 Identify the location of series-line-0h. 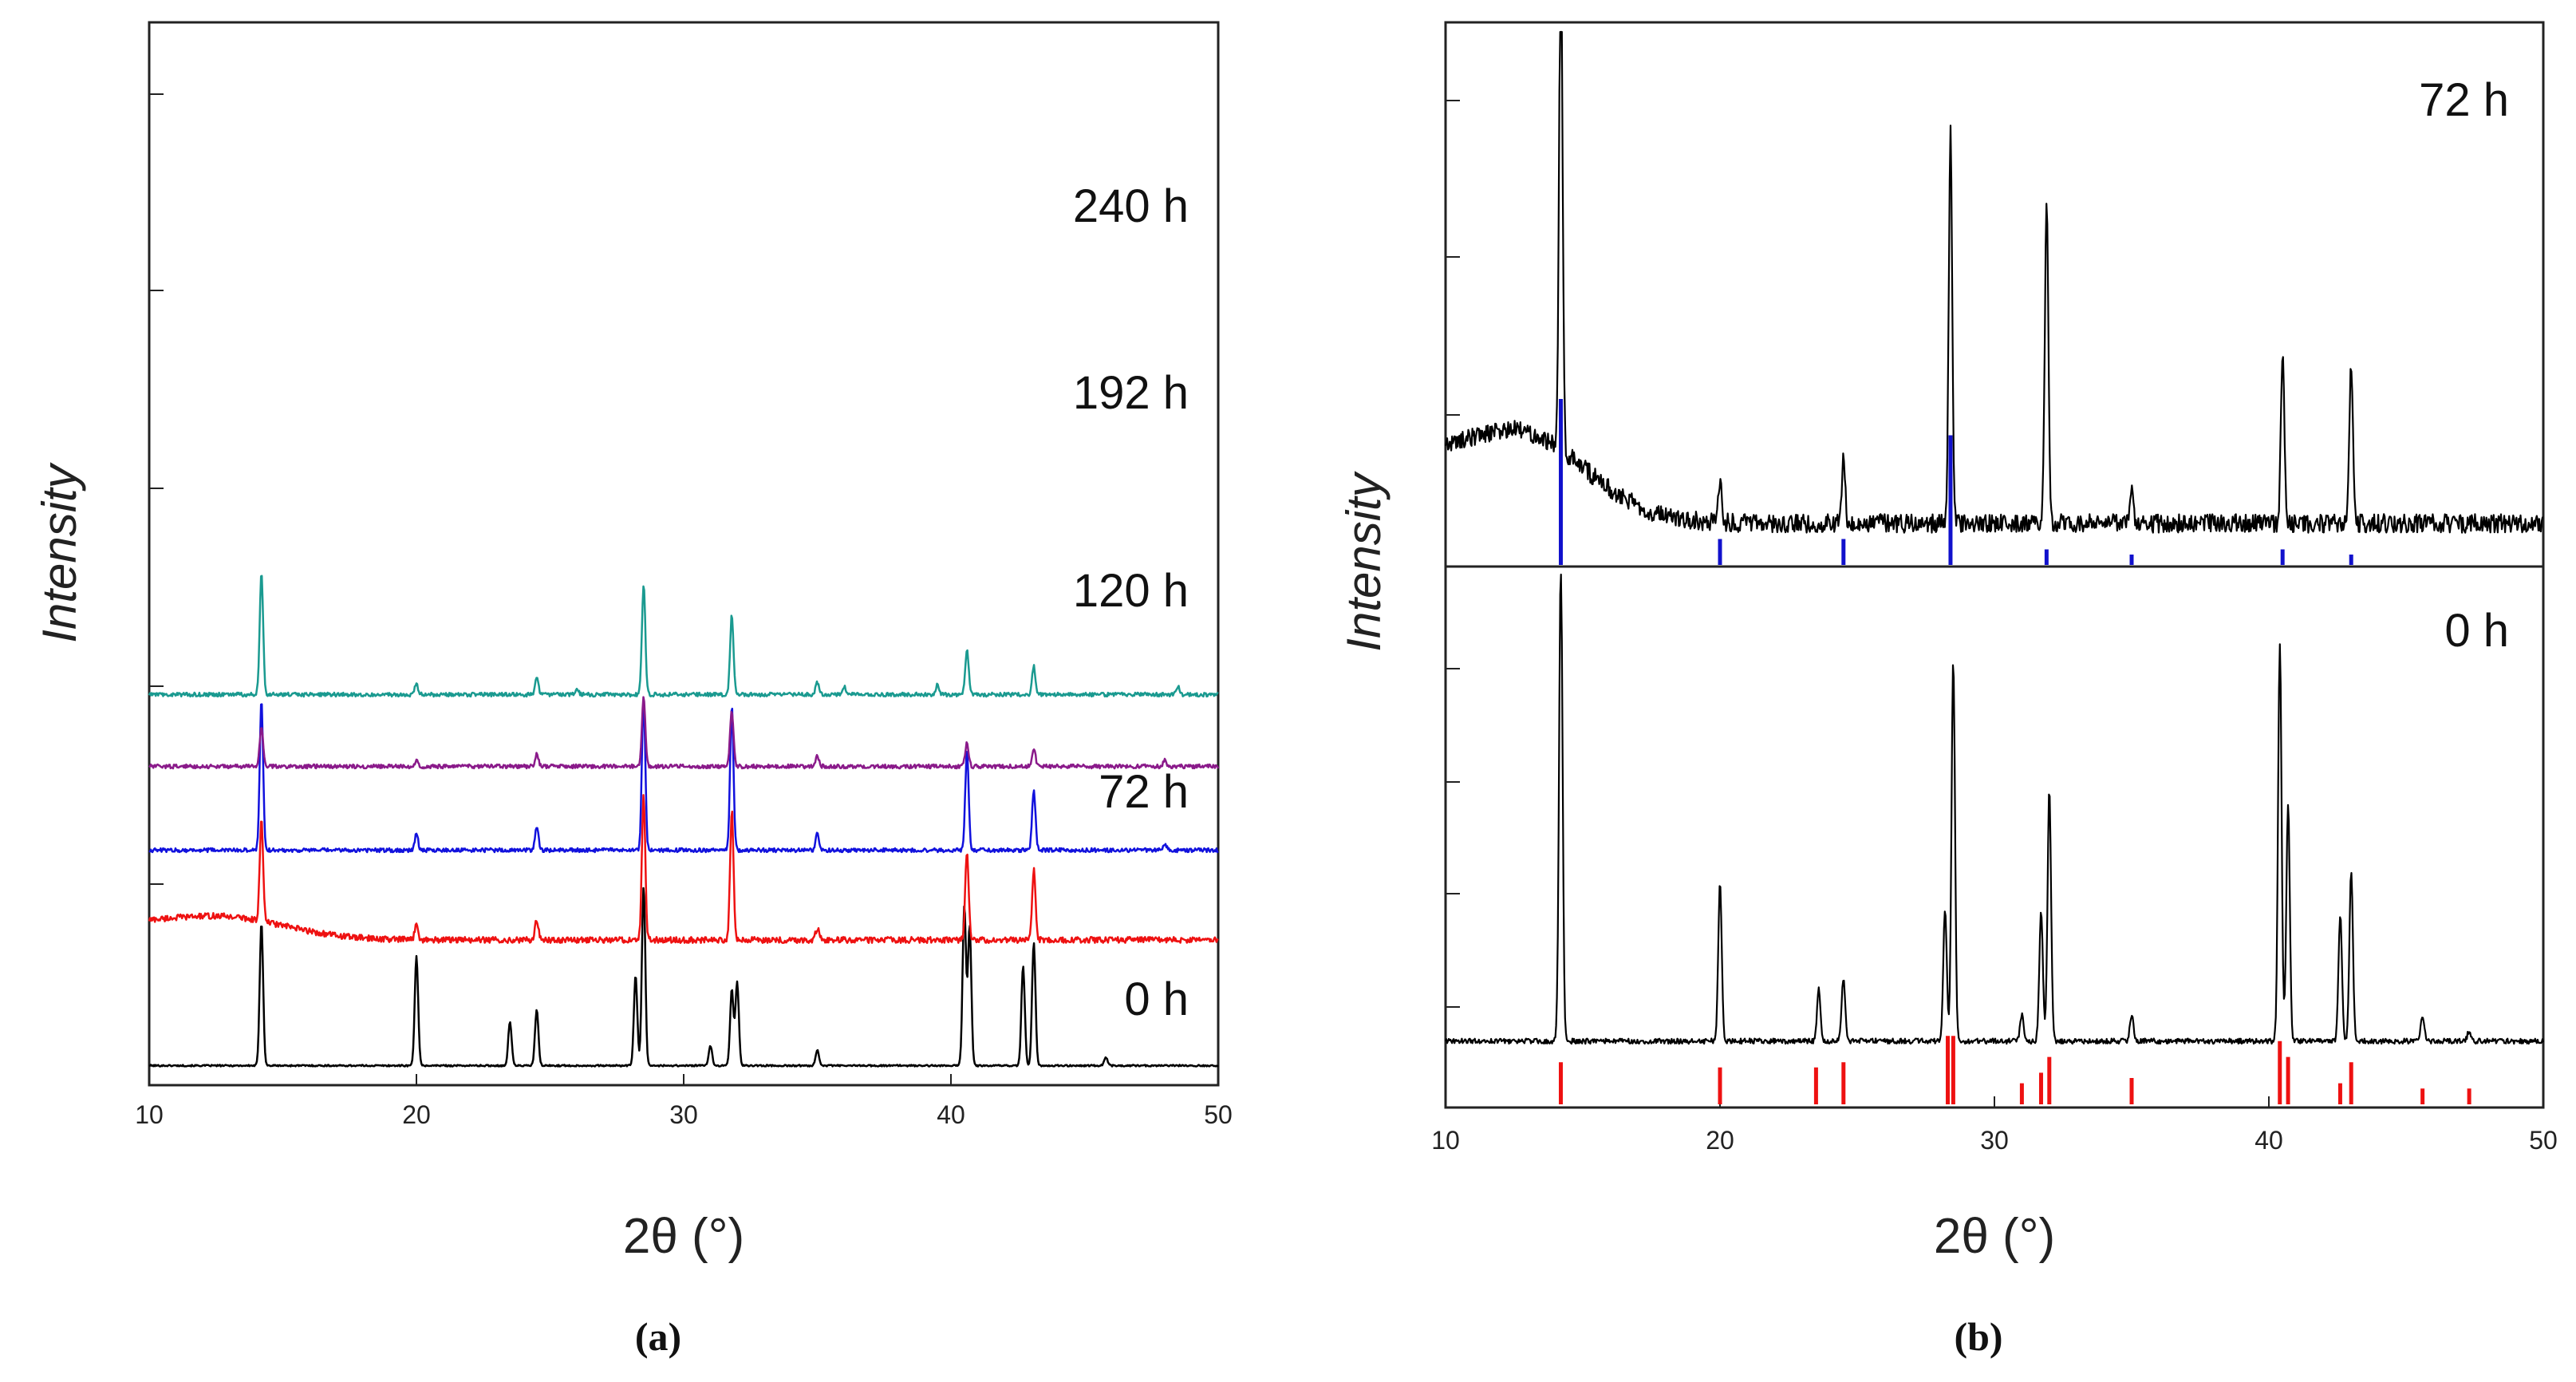
(684, 977).